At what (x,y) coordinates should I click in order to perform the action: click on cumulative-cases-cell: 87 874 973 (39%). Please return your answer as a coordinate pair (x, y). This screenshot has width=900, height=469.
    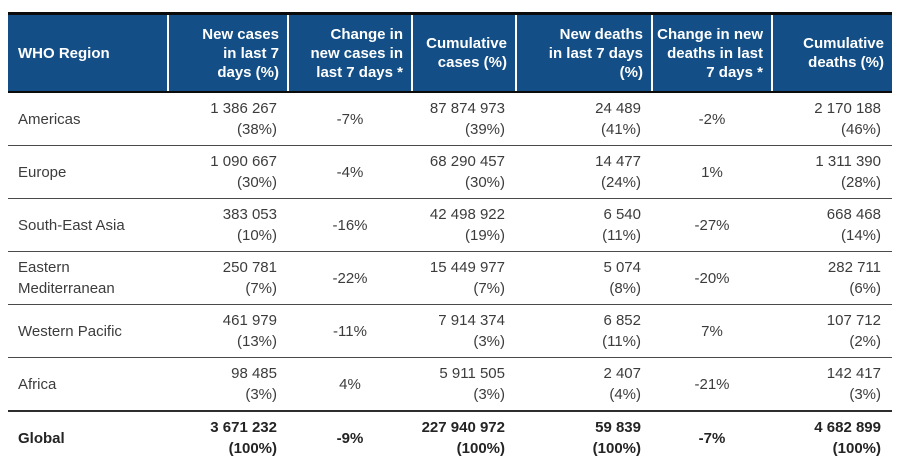
    Looking at the image, I should click on (464, 119).